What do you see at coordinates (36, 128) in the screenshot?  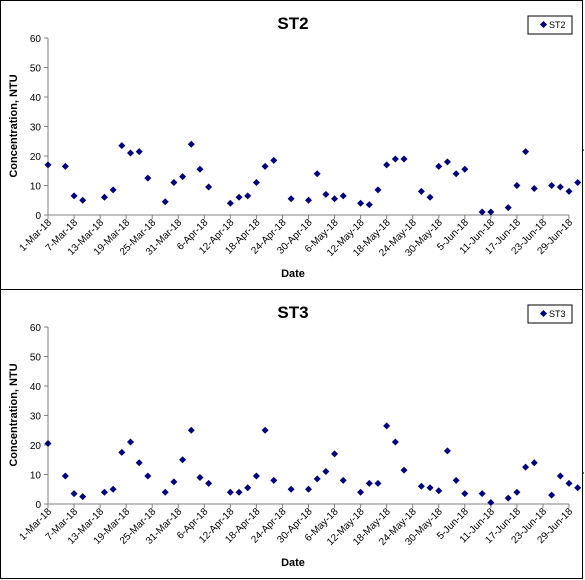 I see `y-tick-label: 30` at bounding box center [36, 128].